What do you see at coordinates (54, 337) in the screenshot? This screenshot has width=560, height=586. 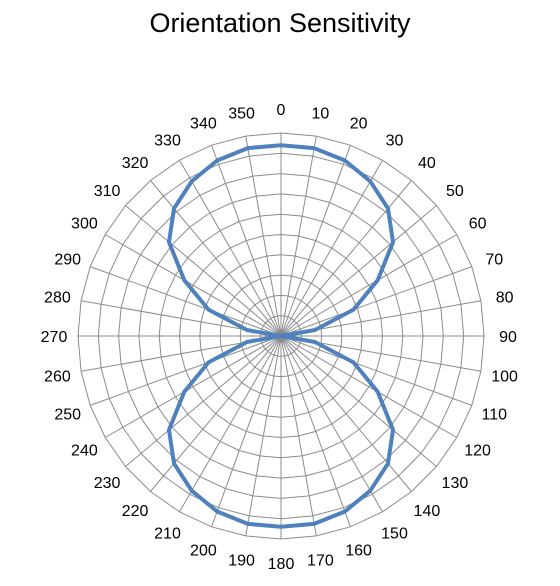 I see `tick-label-270: 270` at bounding box center [54, 337].